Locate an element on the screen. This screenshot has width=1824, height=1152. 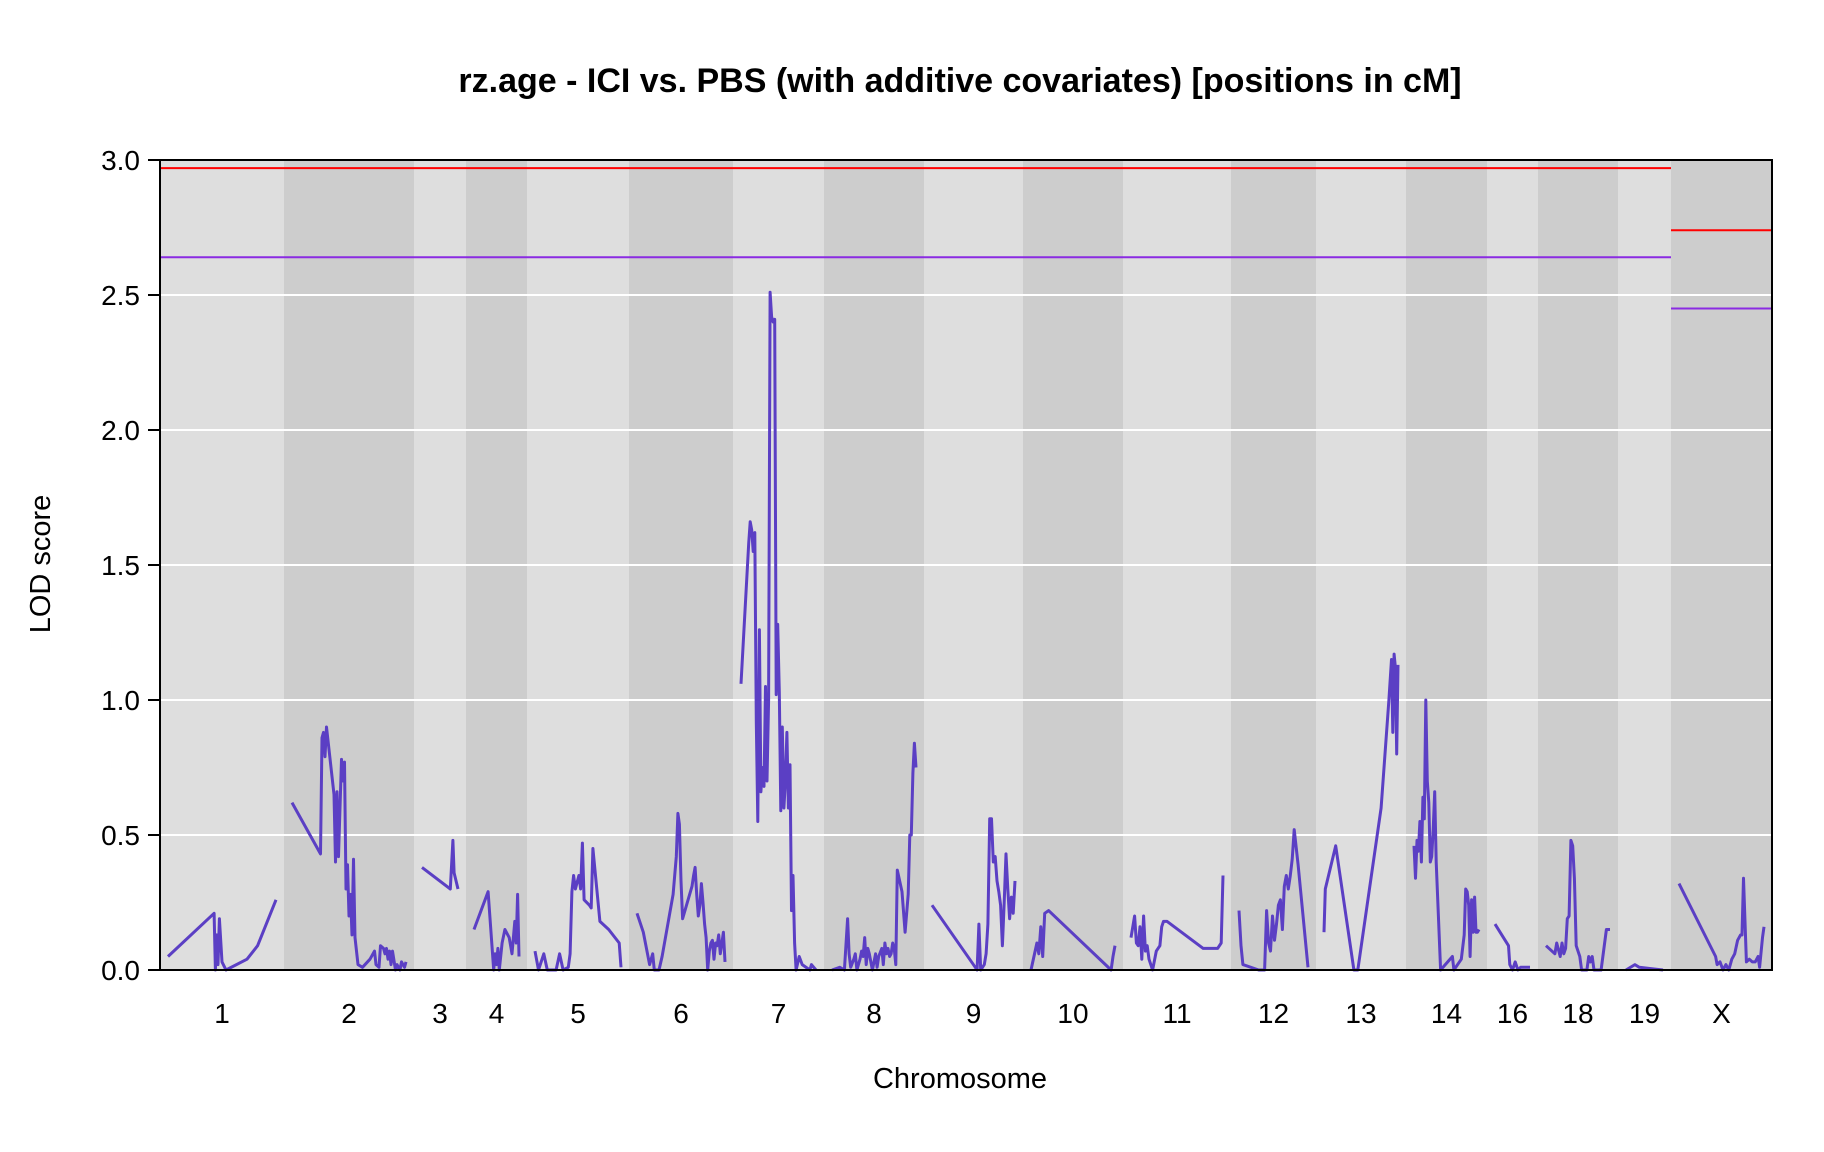
x-axis: 1 2 3 4 5 6 7 8 9 10 11 12 13 14 16 18 19 X is located at coordinates (972, 1013).